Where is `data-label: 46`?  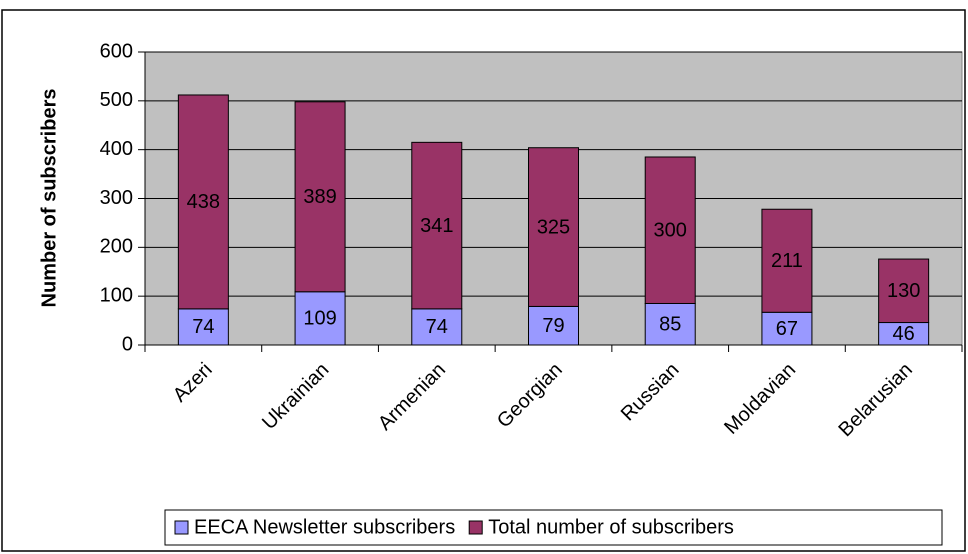
data-label: 46 is located at coordinates (904, 334).